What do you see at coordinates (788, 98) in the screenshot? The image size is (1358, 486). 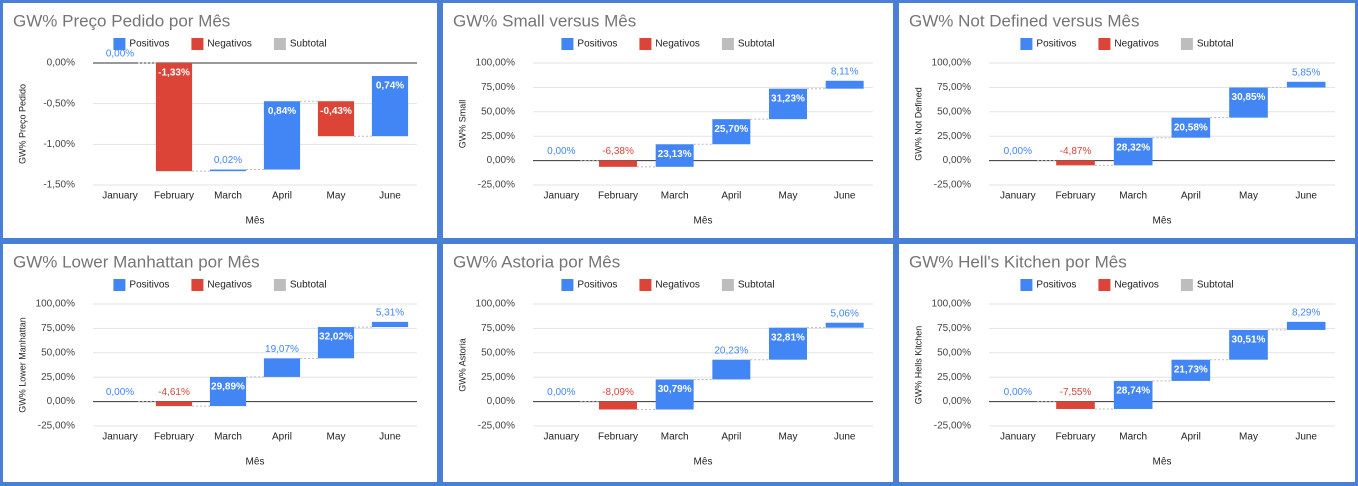 I see `value-label: 31,23%` at bounding box center [788, 98].